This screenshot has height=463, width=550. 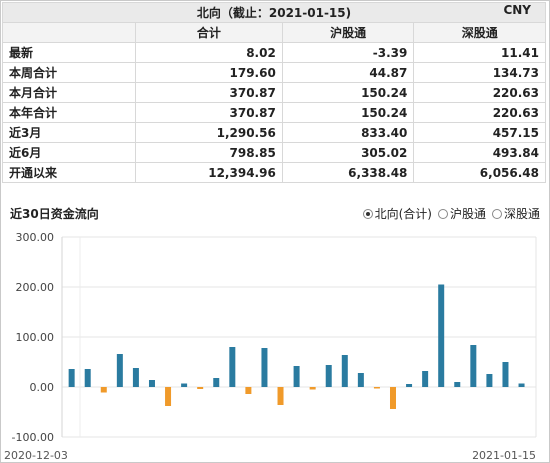 I want to click on table-title-row: 北向（截止：2021-01-15) CNY, so click(x=274, y=12).